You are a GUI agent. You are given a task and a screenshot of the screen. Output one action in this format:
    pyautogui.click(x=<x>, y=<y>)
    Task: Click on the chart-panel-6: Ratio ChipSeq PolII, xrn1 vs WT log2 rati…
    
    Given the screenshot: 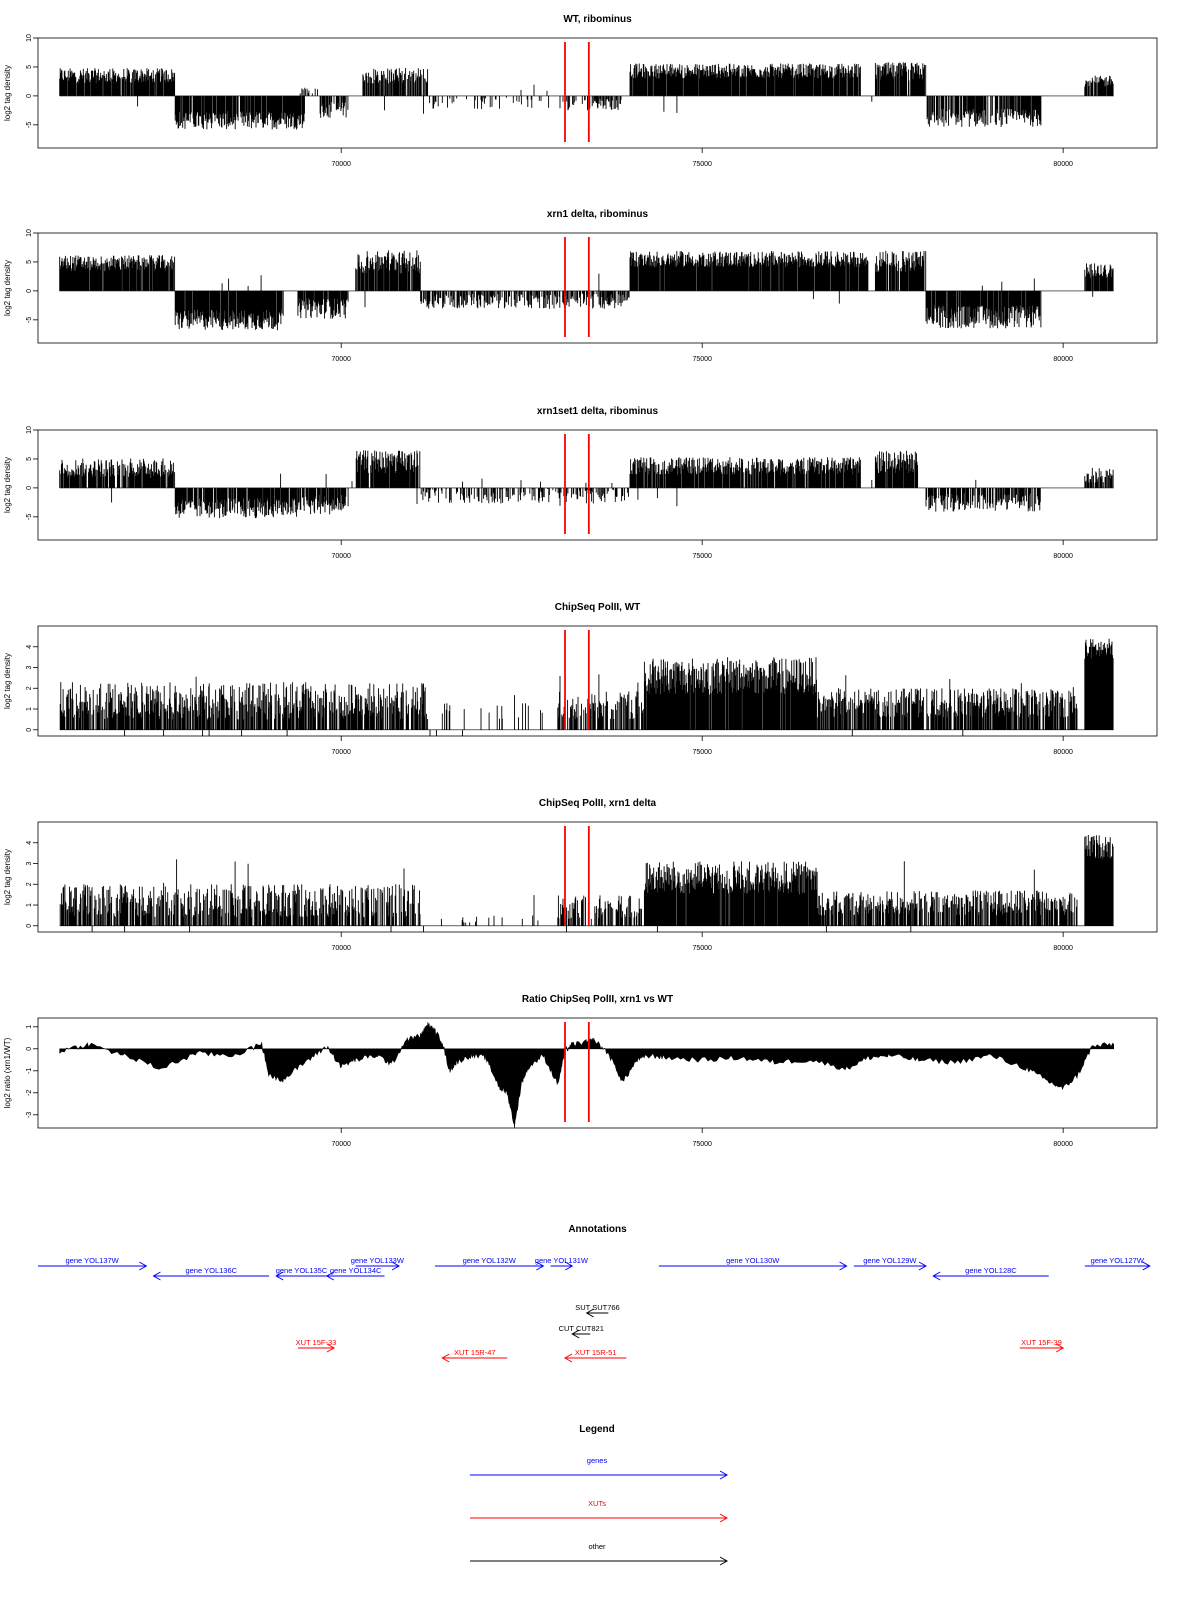 What is the action you would take?
    pyautogui.click(x=580, y=1071)
    